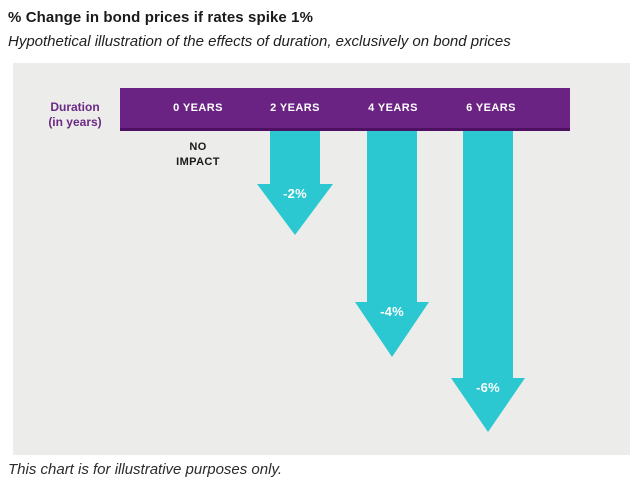 The height and width of the screenshot is (484, 640). I want to click on arrow-4-years: -4%, so click(392, 244).